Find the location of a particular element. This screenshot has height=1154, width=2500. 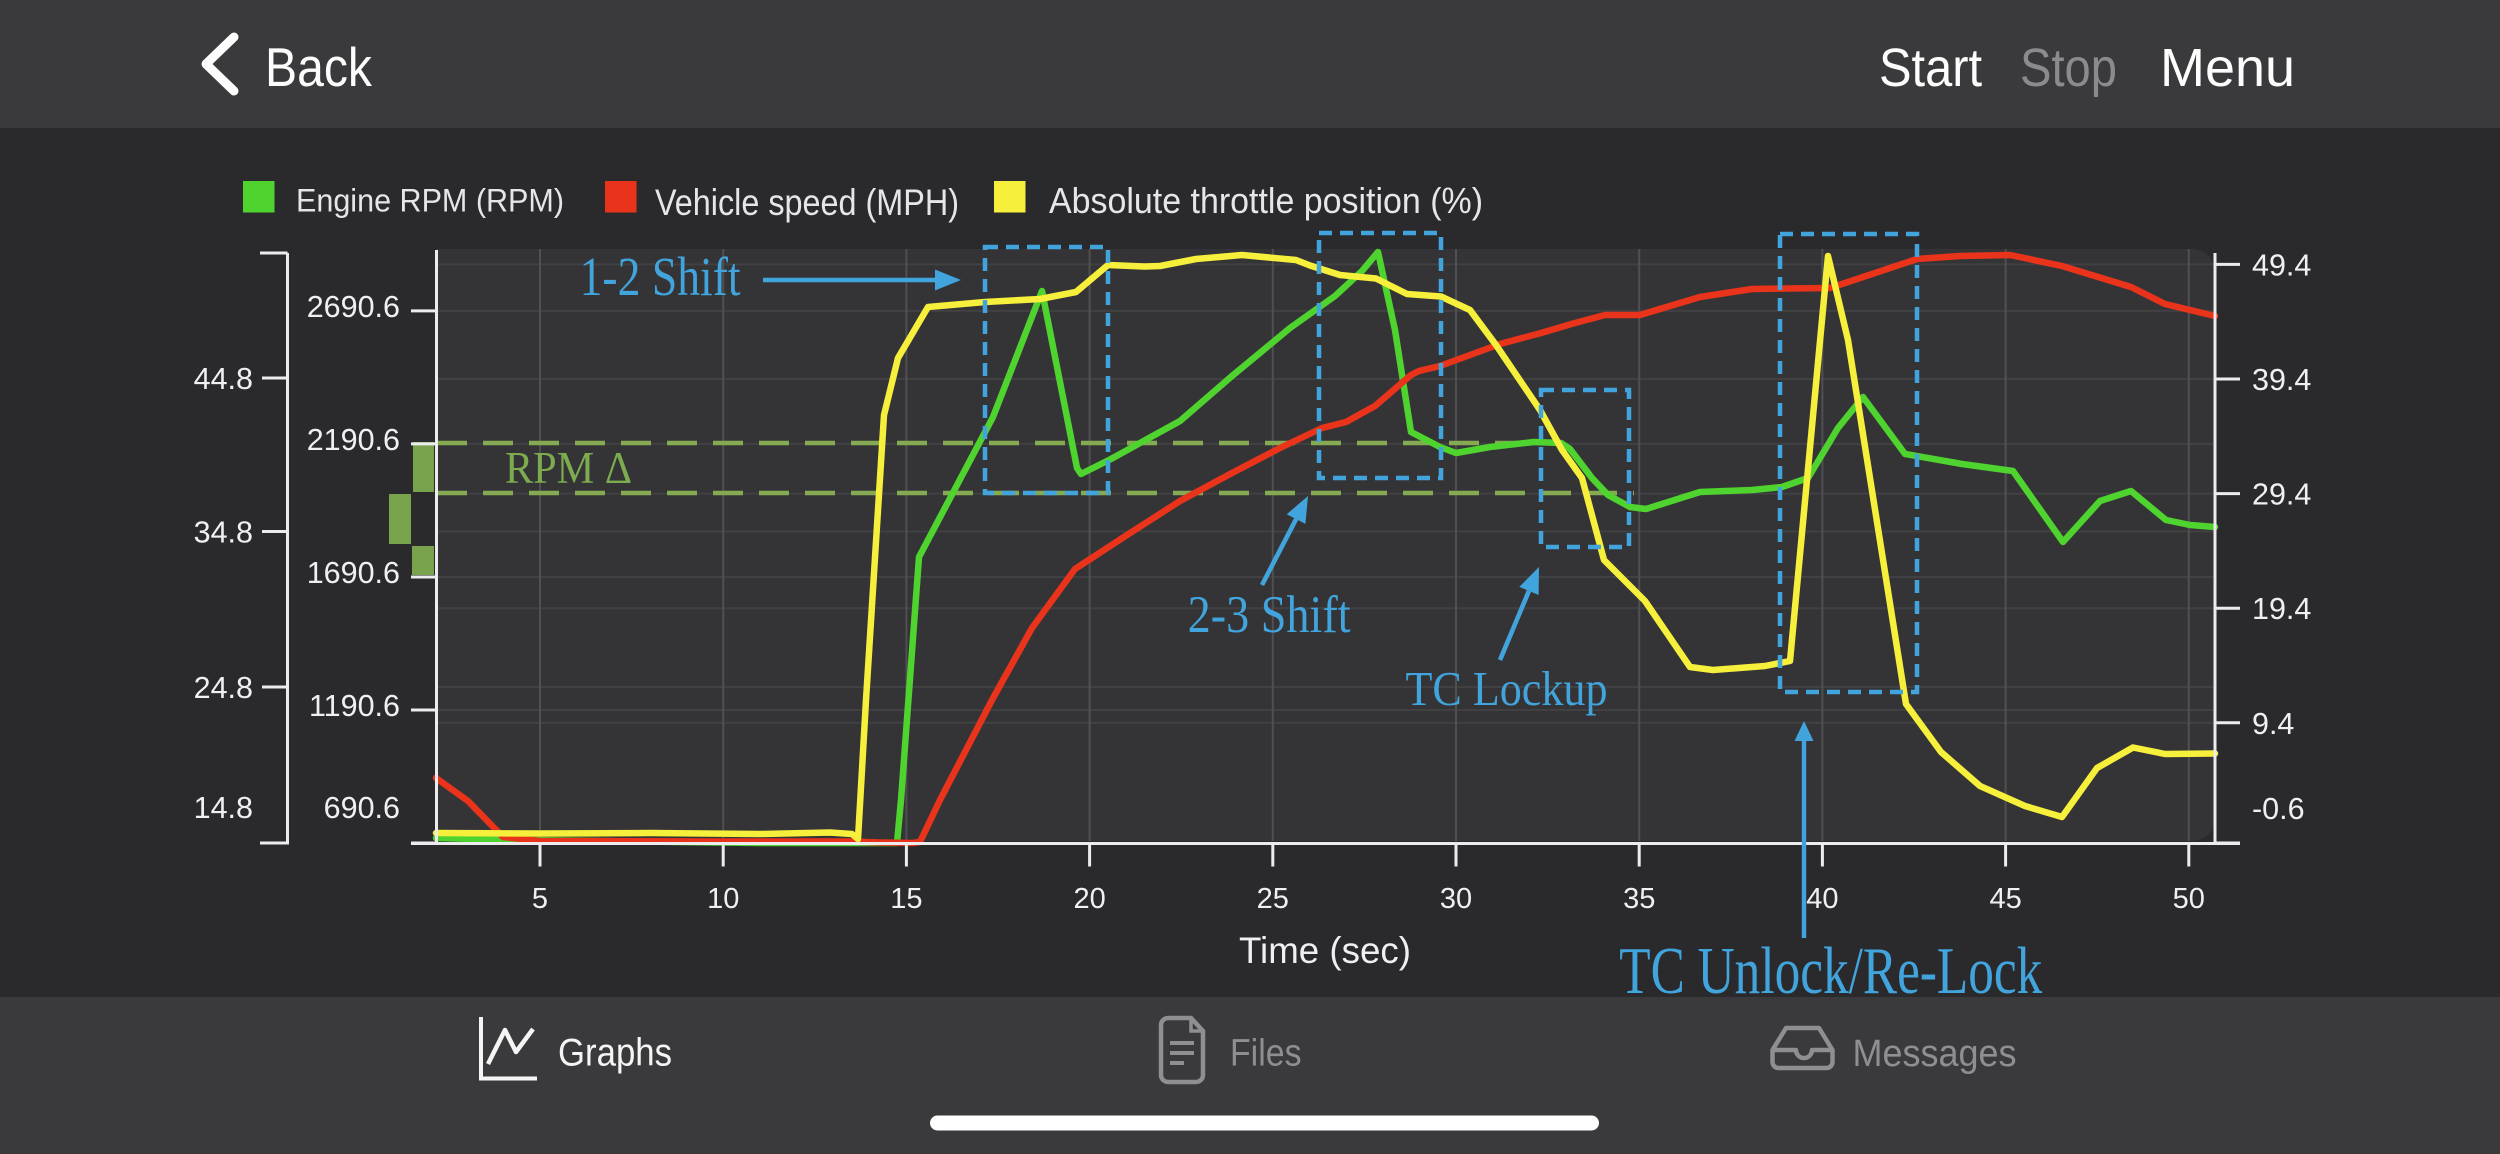

svg-text: -0.6 is located at coordinates (2278, 809).